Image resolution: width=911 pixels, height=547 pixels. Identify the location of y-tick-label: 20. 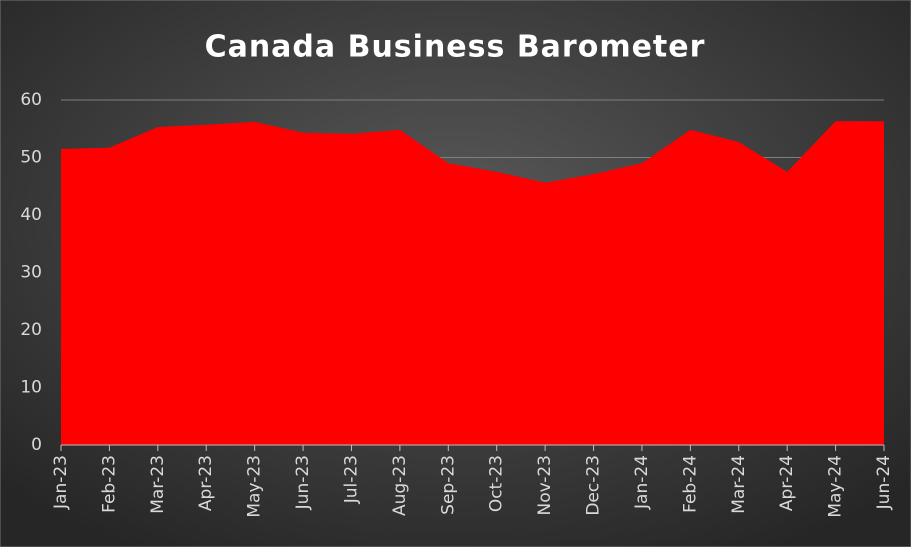
(31, 330).